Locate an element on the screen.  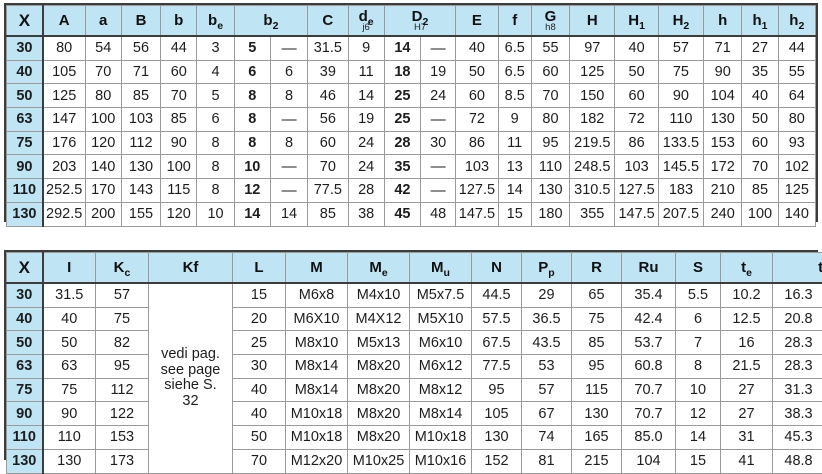
row-key-cell: 110 is located at coordinates (25, 191).